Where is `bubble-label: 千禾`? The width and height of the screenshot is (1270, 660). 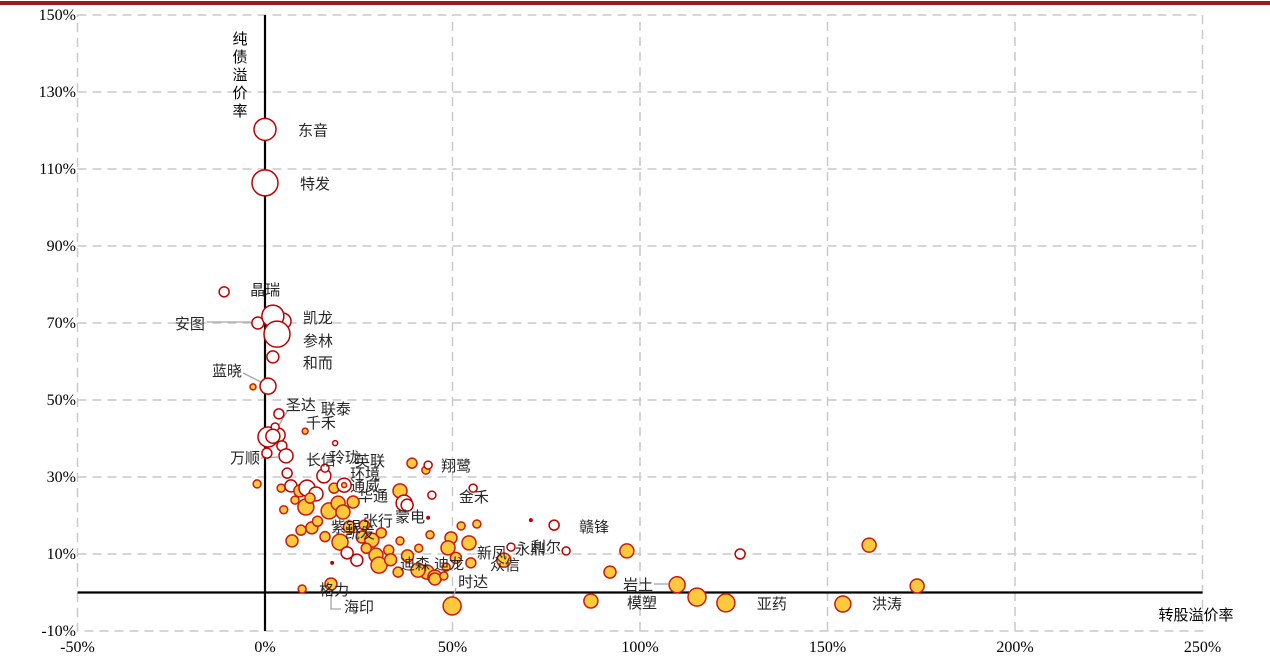
bubble-label: 千禾 is located at coordinates (321, 423).